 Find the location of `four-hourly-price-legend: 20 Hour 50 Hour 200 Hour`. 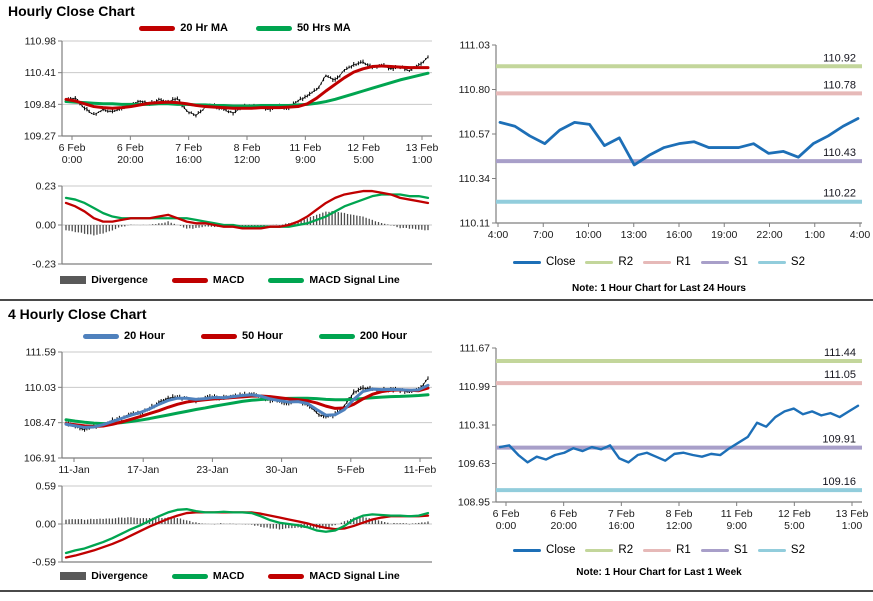

four-hourly-price-legend: 20 Hour 50 Hour 200 Hour is located at coordinates (245, 336).